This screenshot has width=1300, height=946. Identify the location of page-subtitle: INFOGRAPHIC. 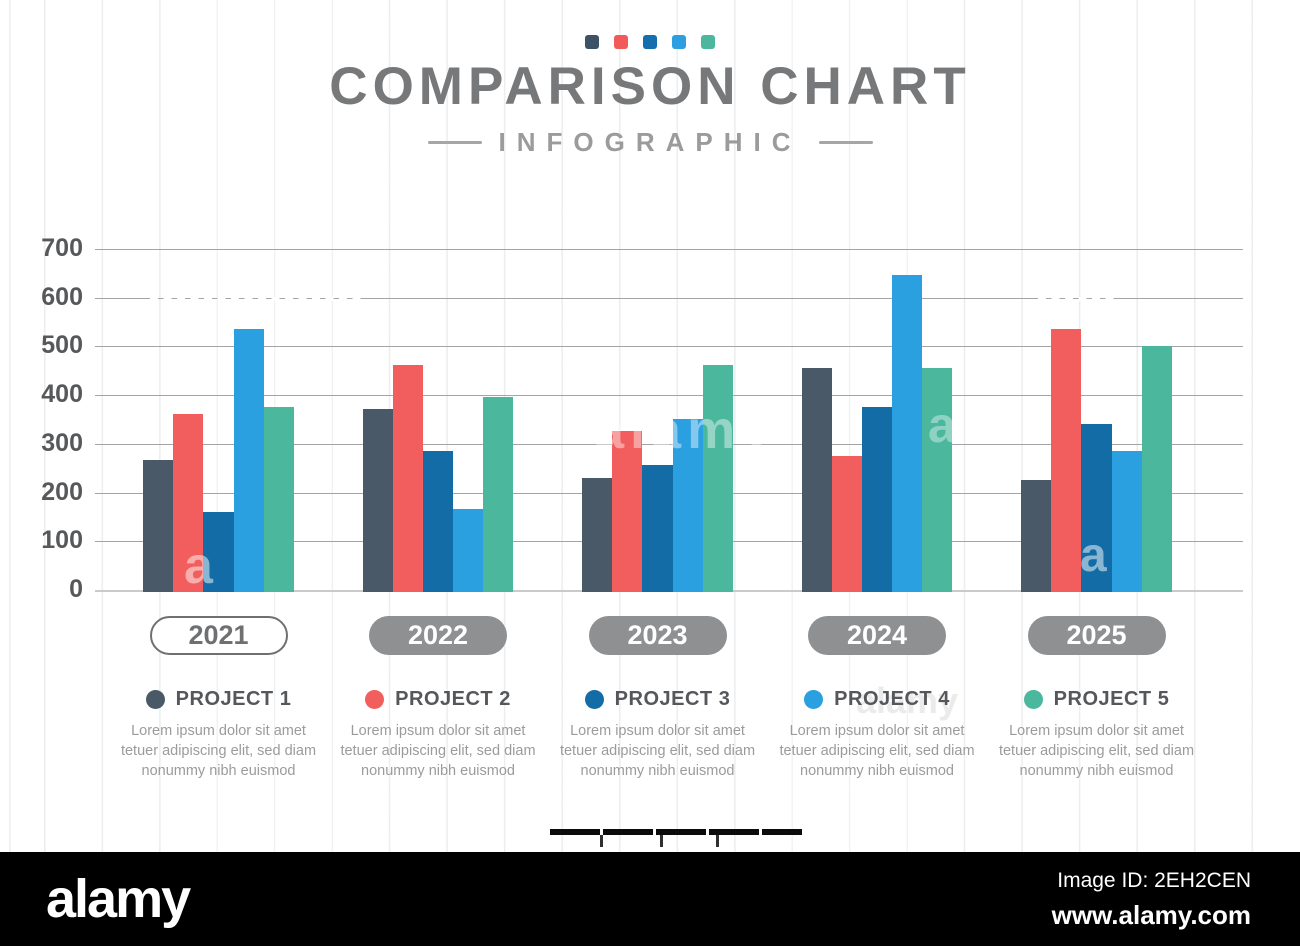
(650, 142).